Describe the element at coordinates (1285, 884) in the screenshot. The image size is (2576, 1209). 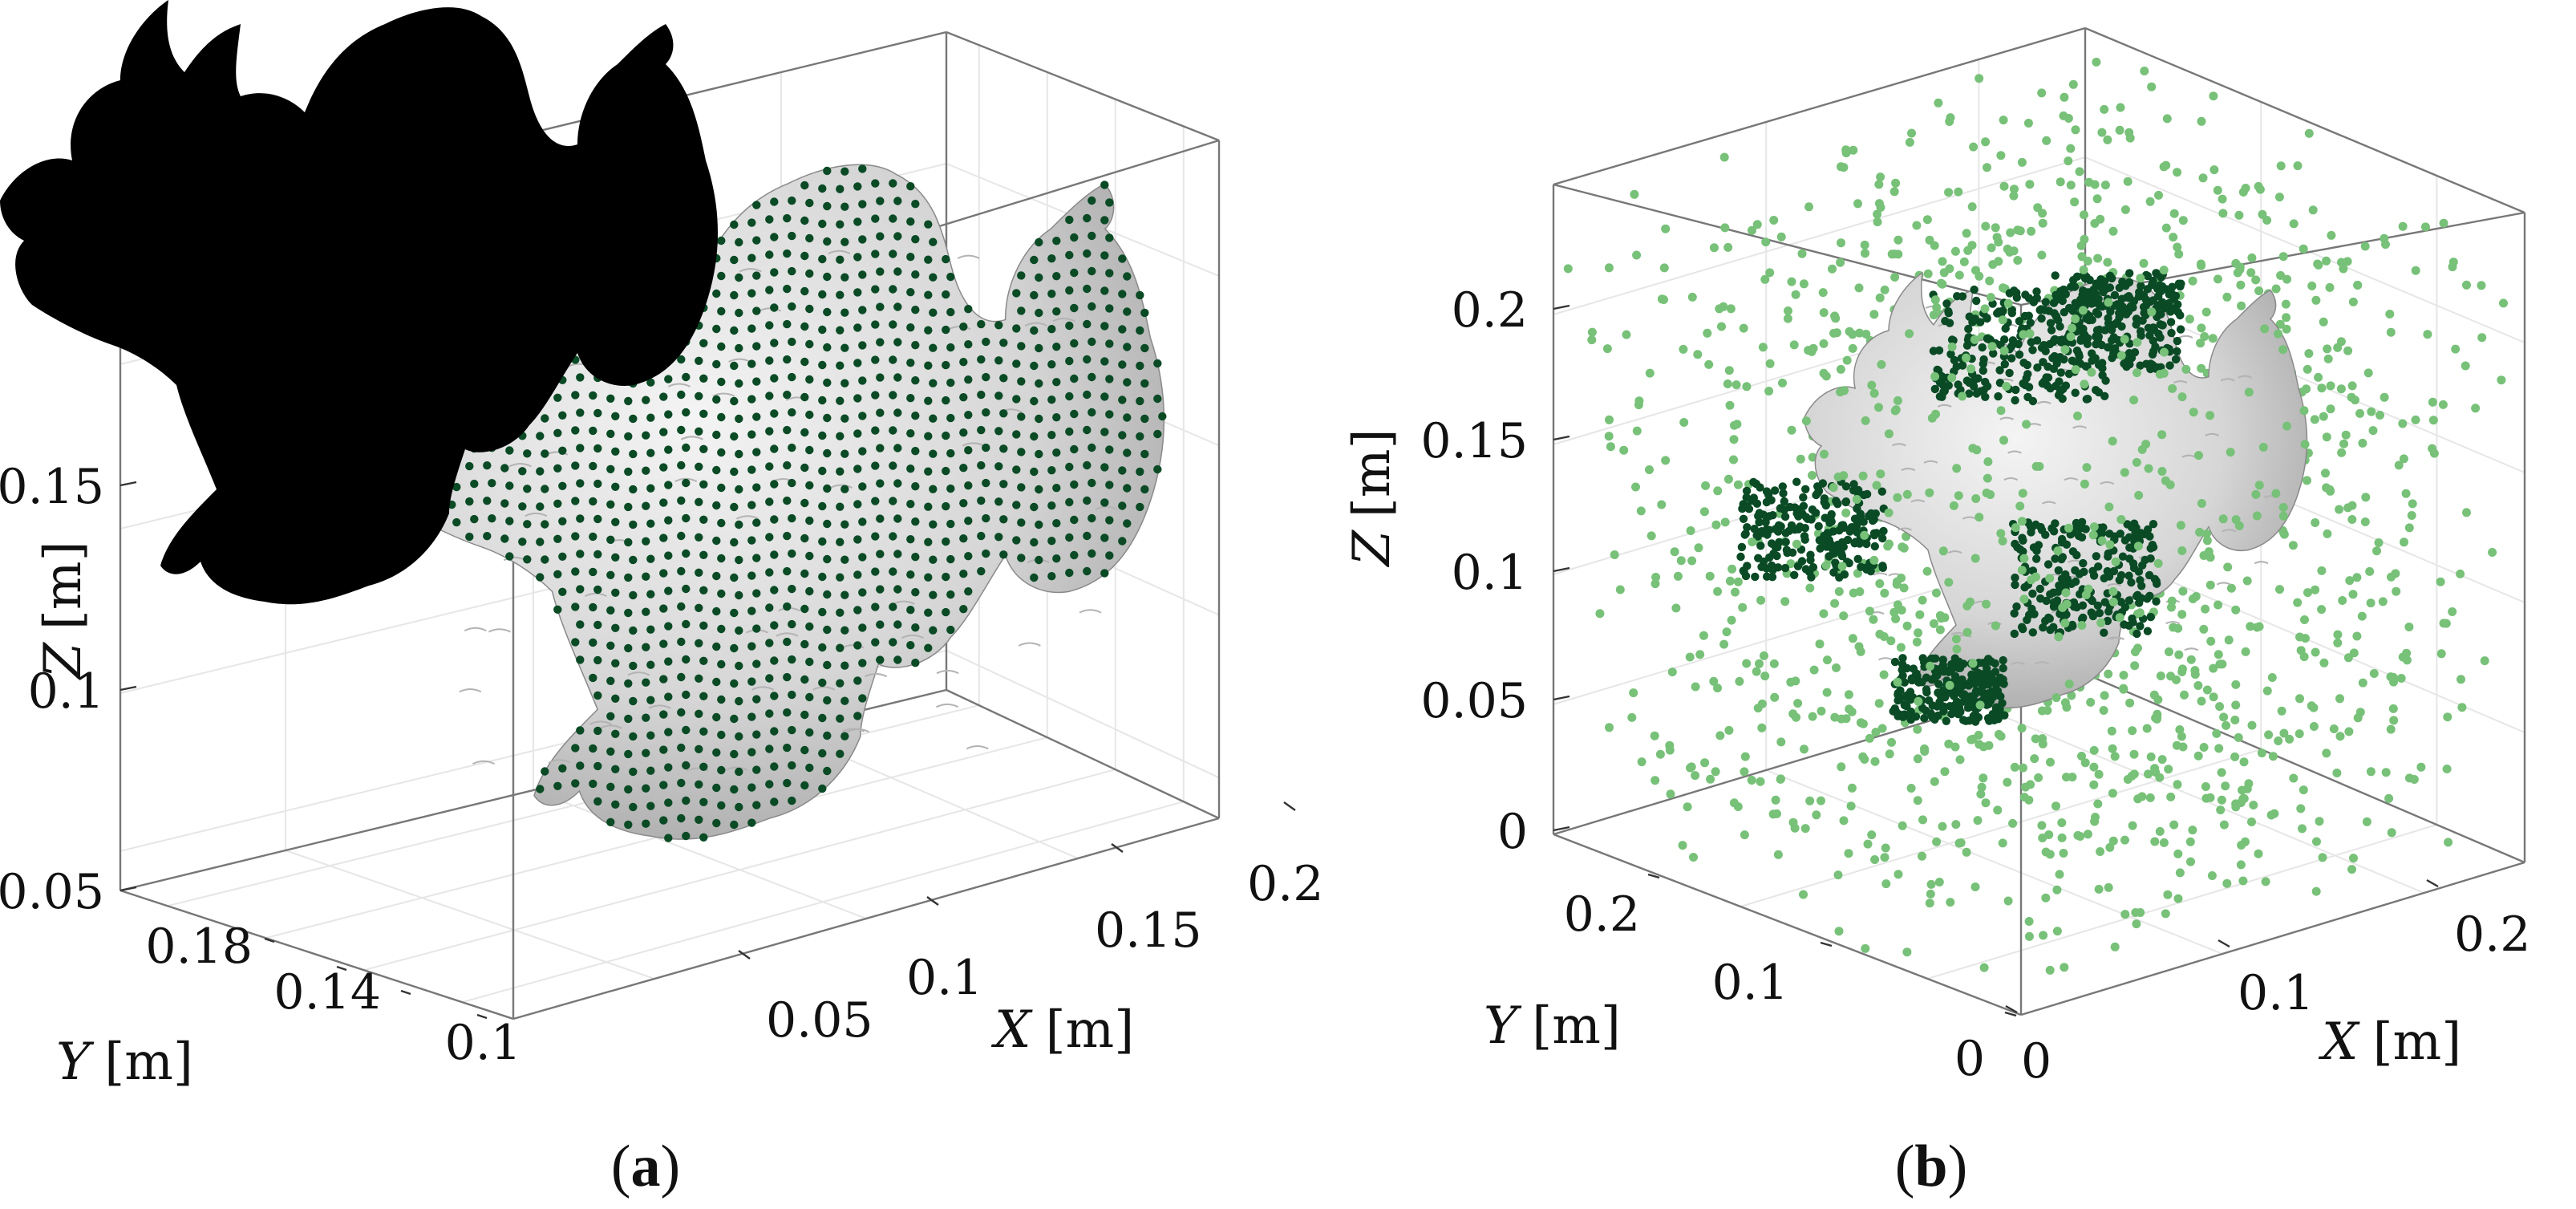
I see `x-tick-label: 0.2` at that location.